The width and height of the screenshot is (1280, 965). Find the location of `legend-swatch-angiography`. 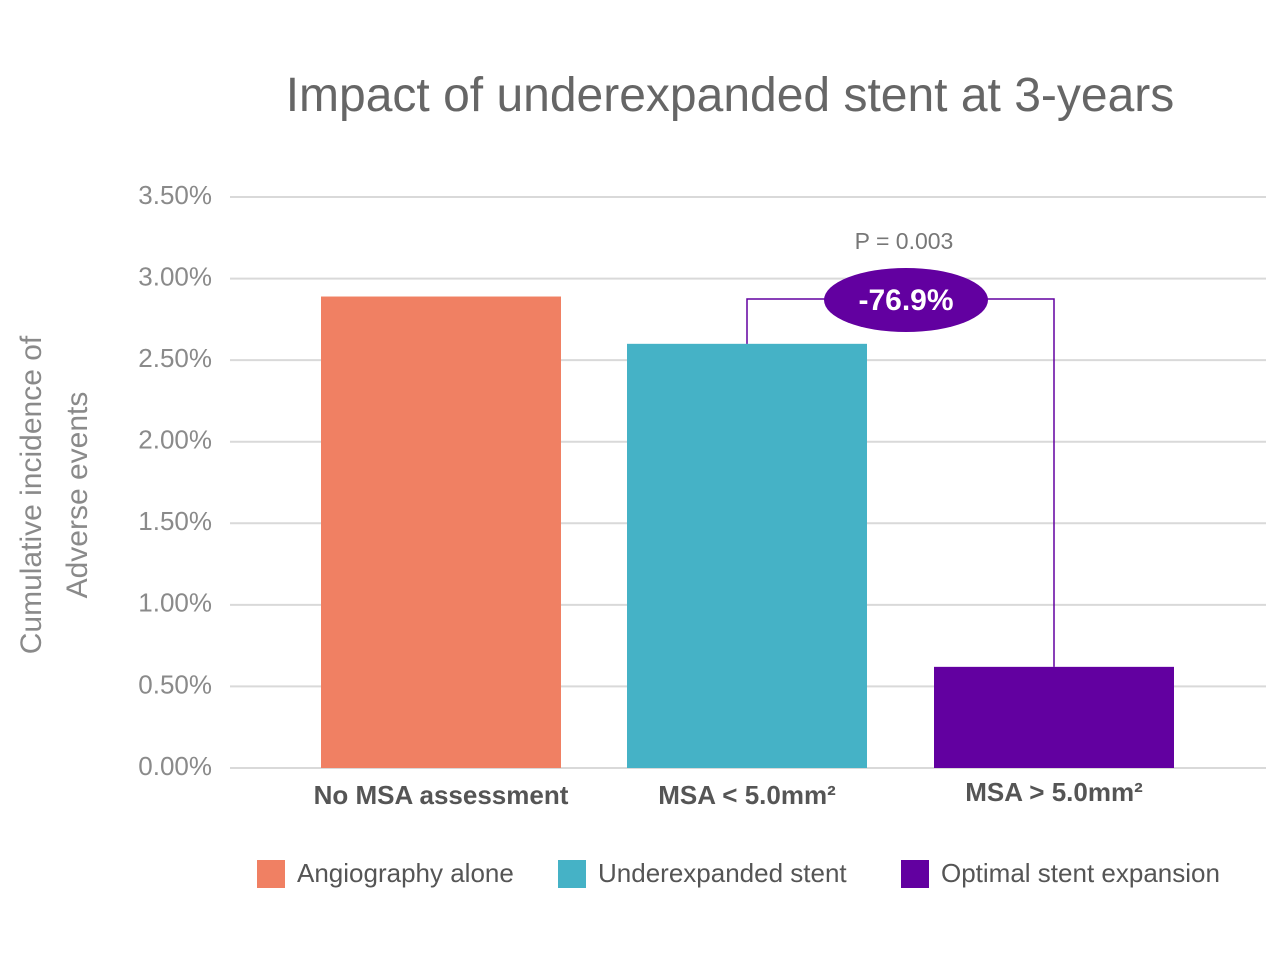

legend-swatch-angiography is located at coordinates (271, 873).